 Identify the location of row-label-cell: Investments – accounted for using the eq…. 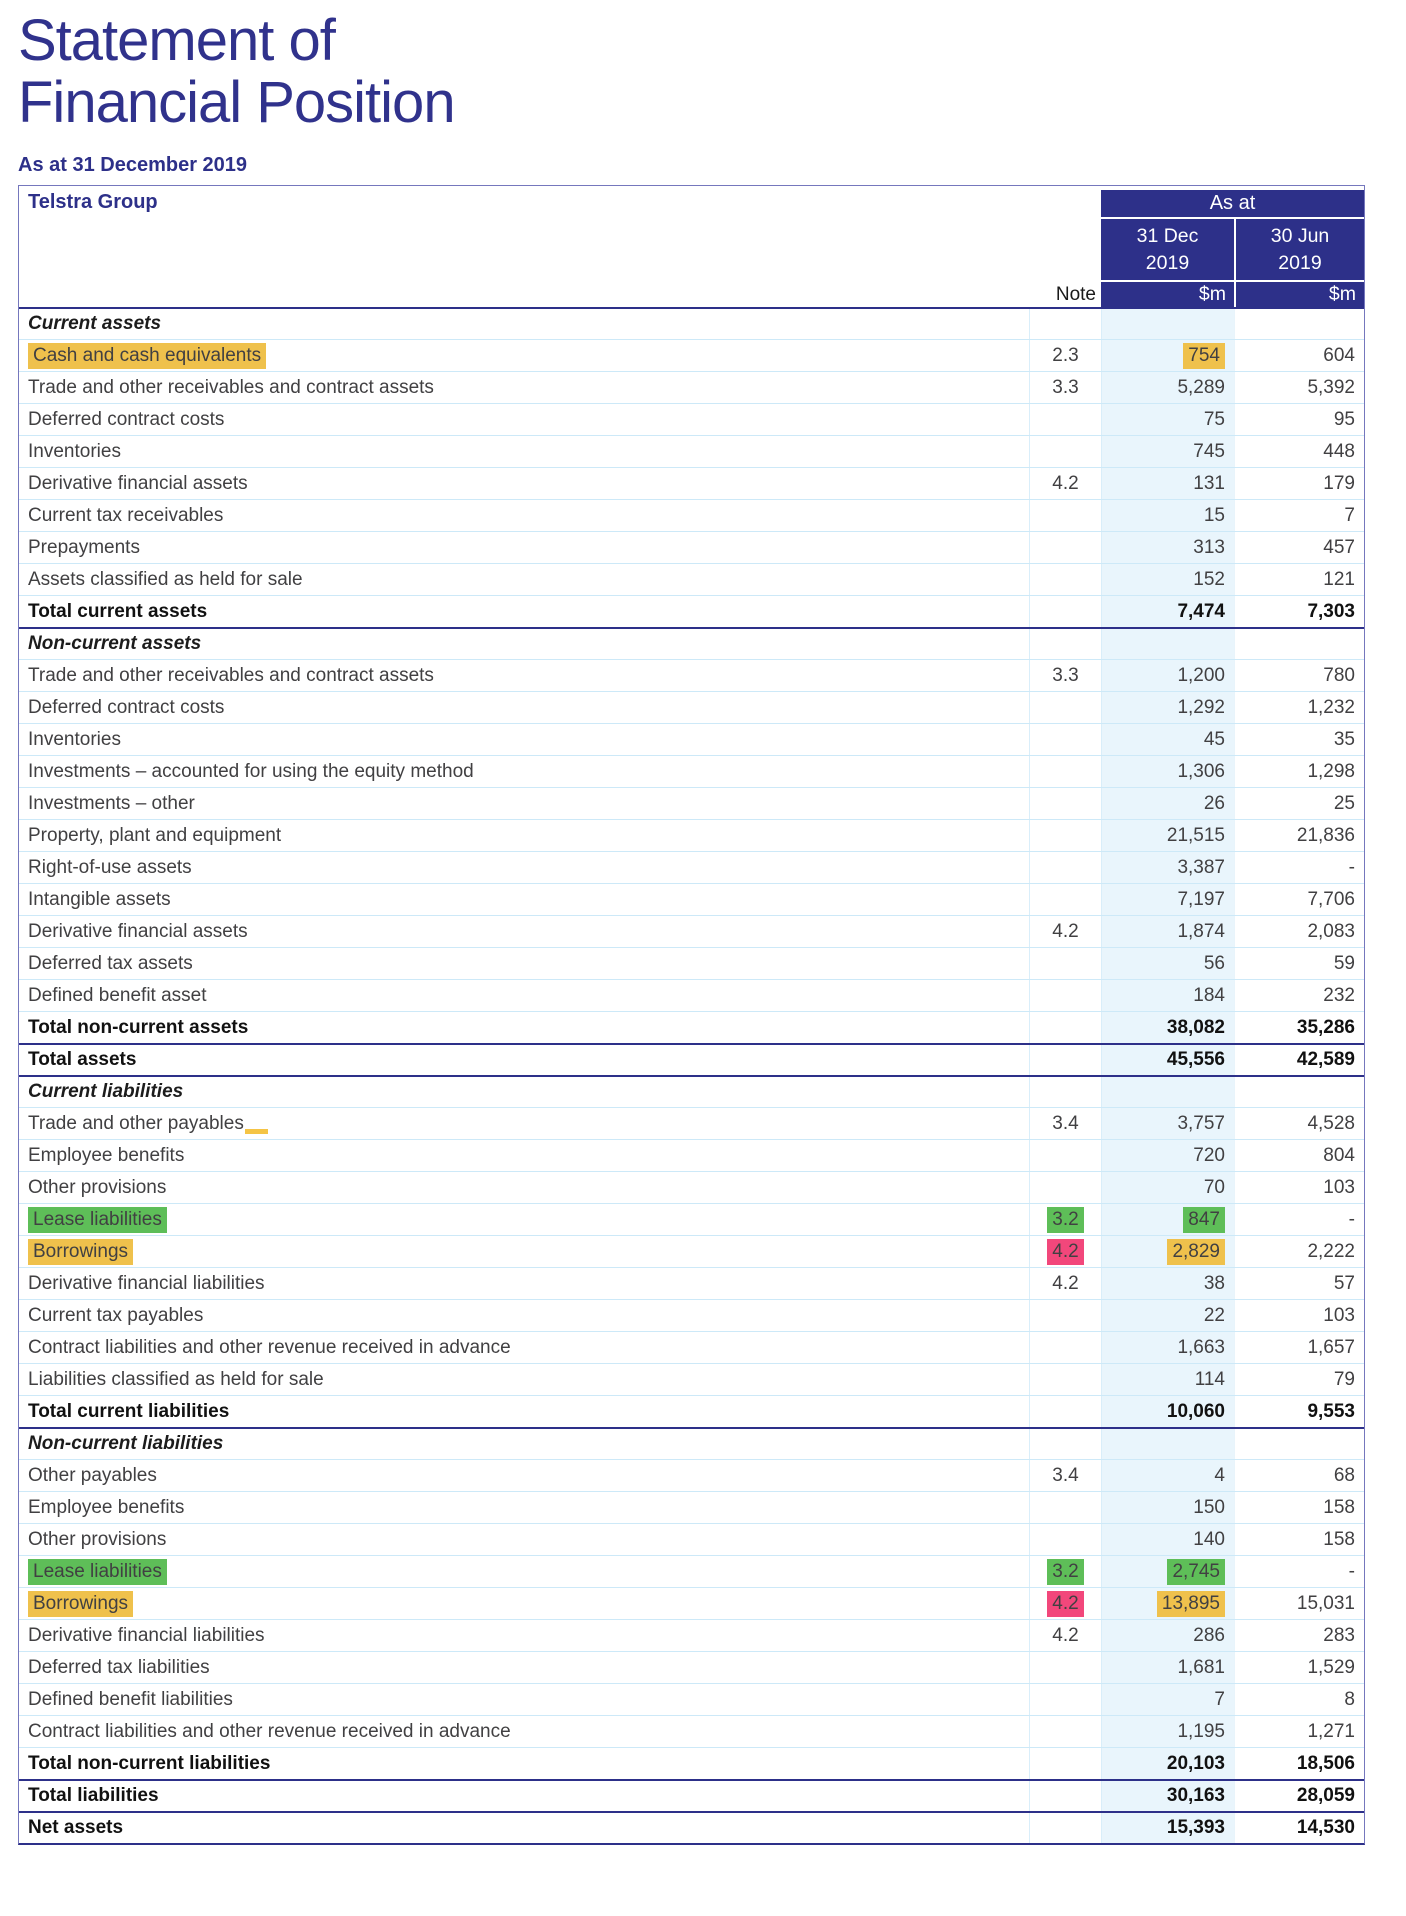
(524, 771).